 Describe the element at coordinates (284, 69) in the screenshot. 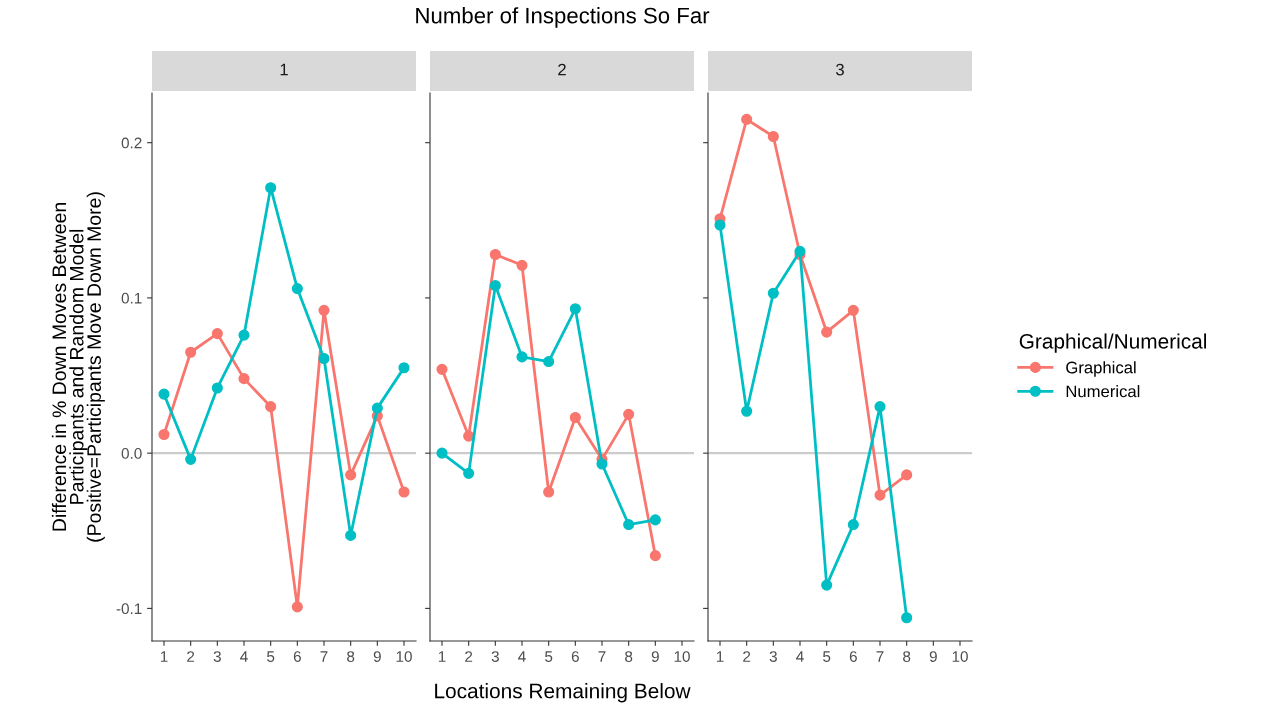

I see `chart-title: 1` at that location.